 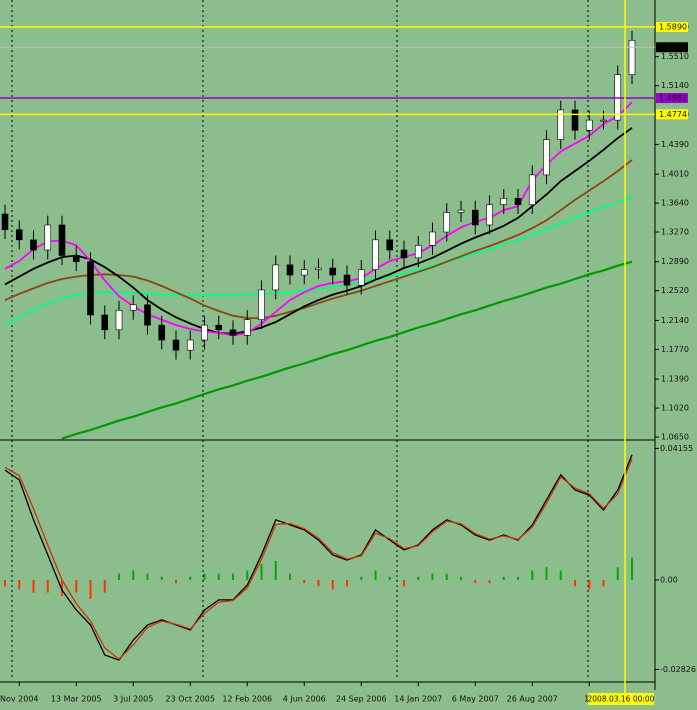 What do you see at coordinates (669, 579) in the screenshot?
I see `y-tick-label: 0.00` at bounding box center [669, 579].